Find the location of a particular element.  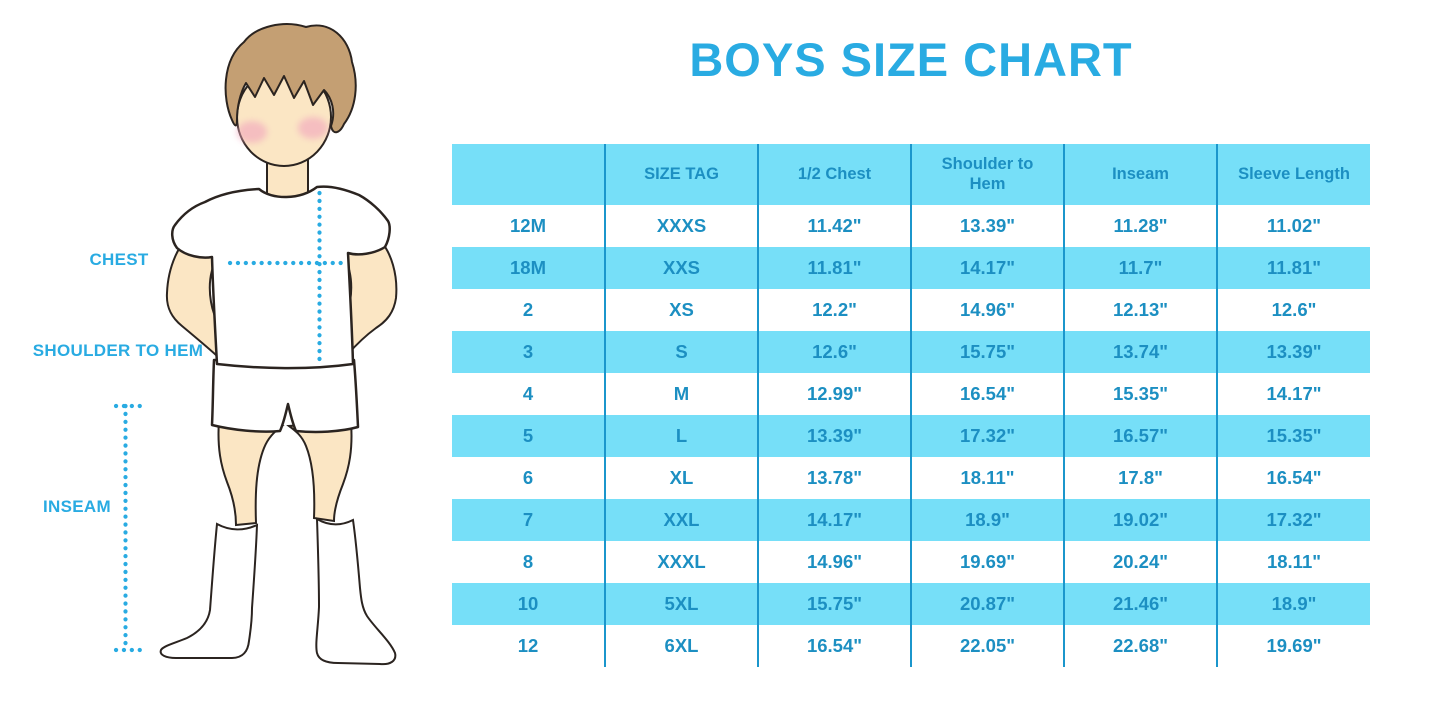

table-cell: XL is located at coordinates (681, 478).